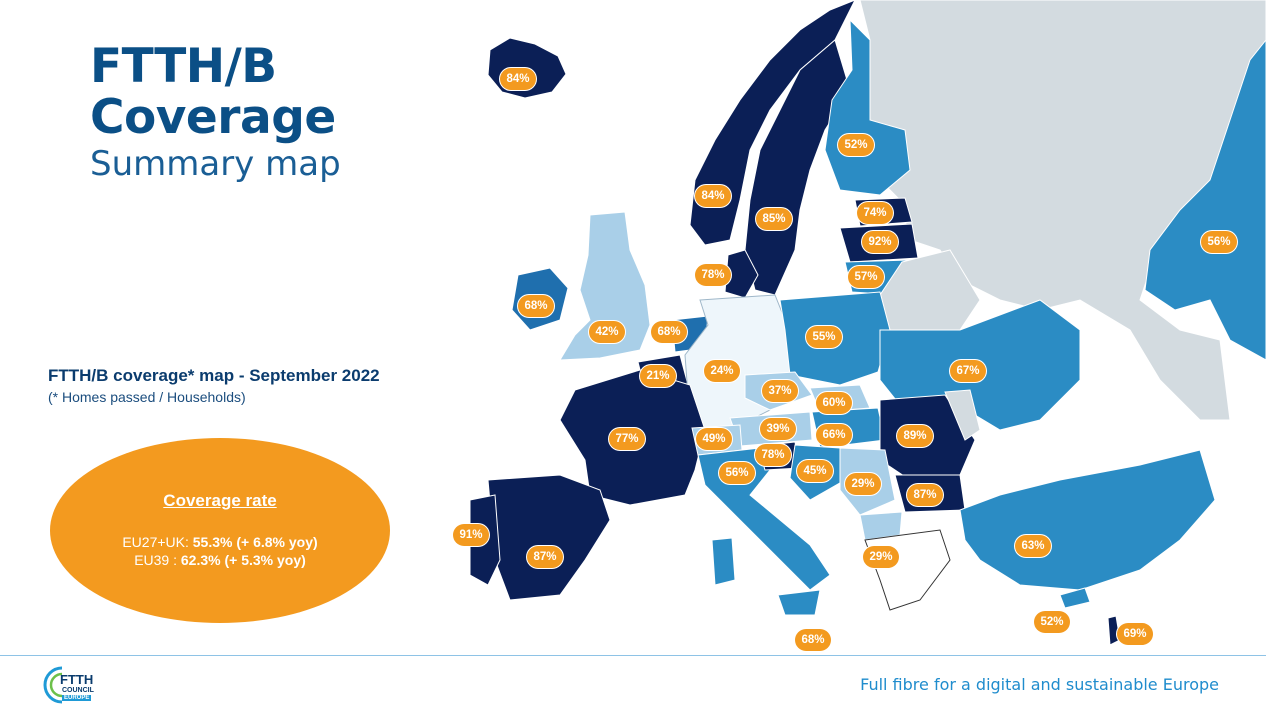 Image resolution: width=1266 pixels, height=711 pixels. I want to click on eu27-label: EU27+UK:, so click(157, 542).